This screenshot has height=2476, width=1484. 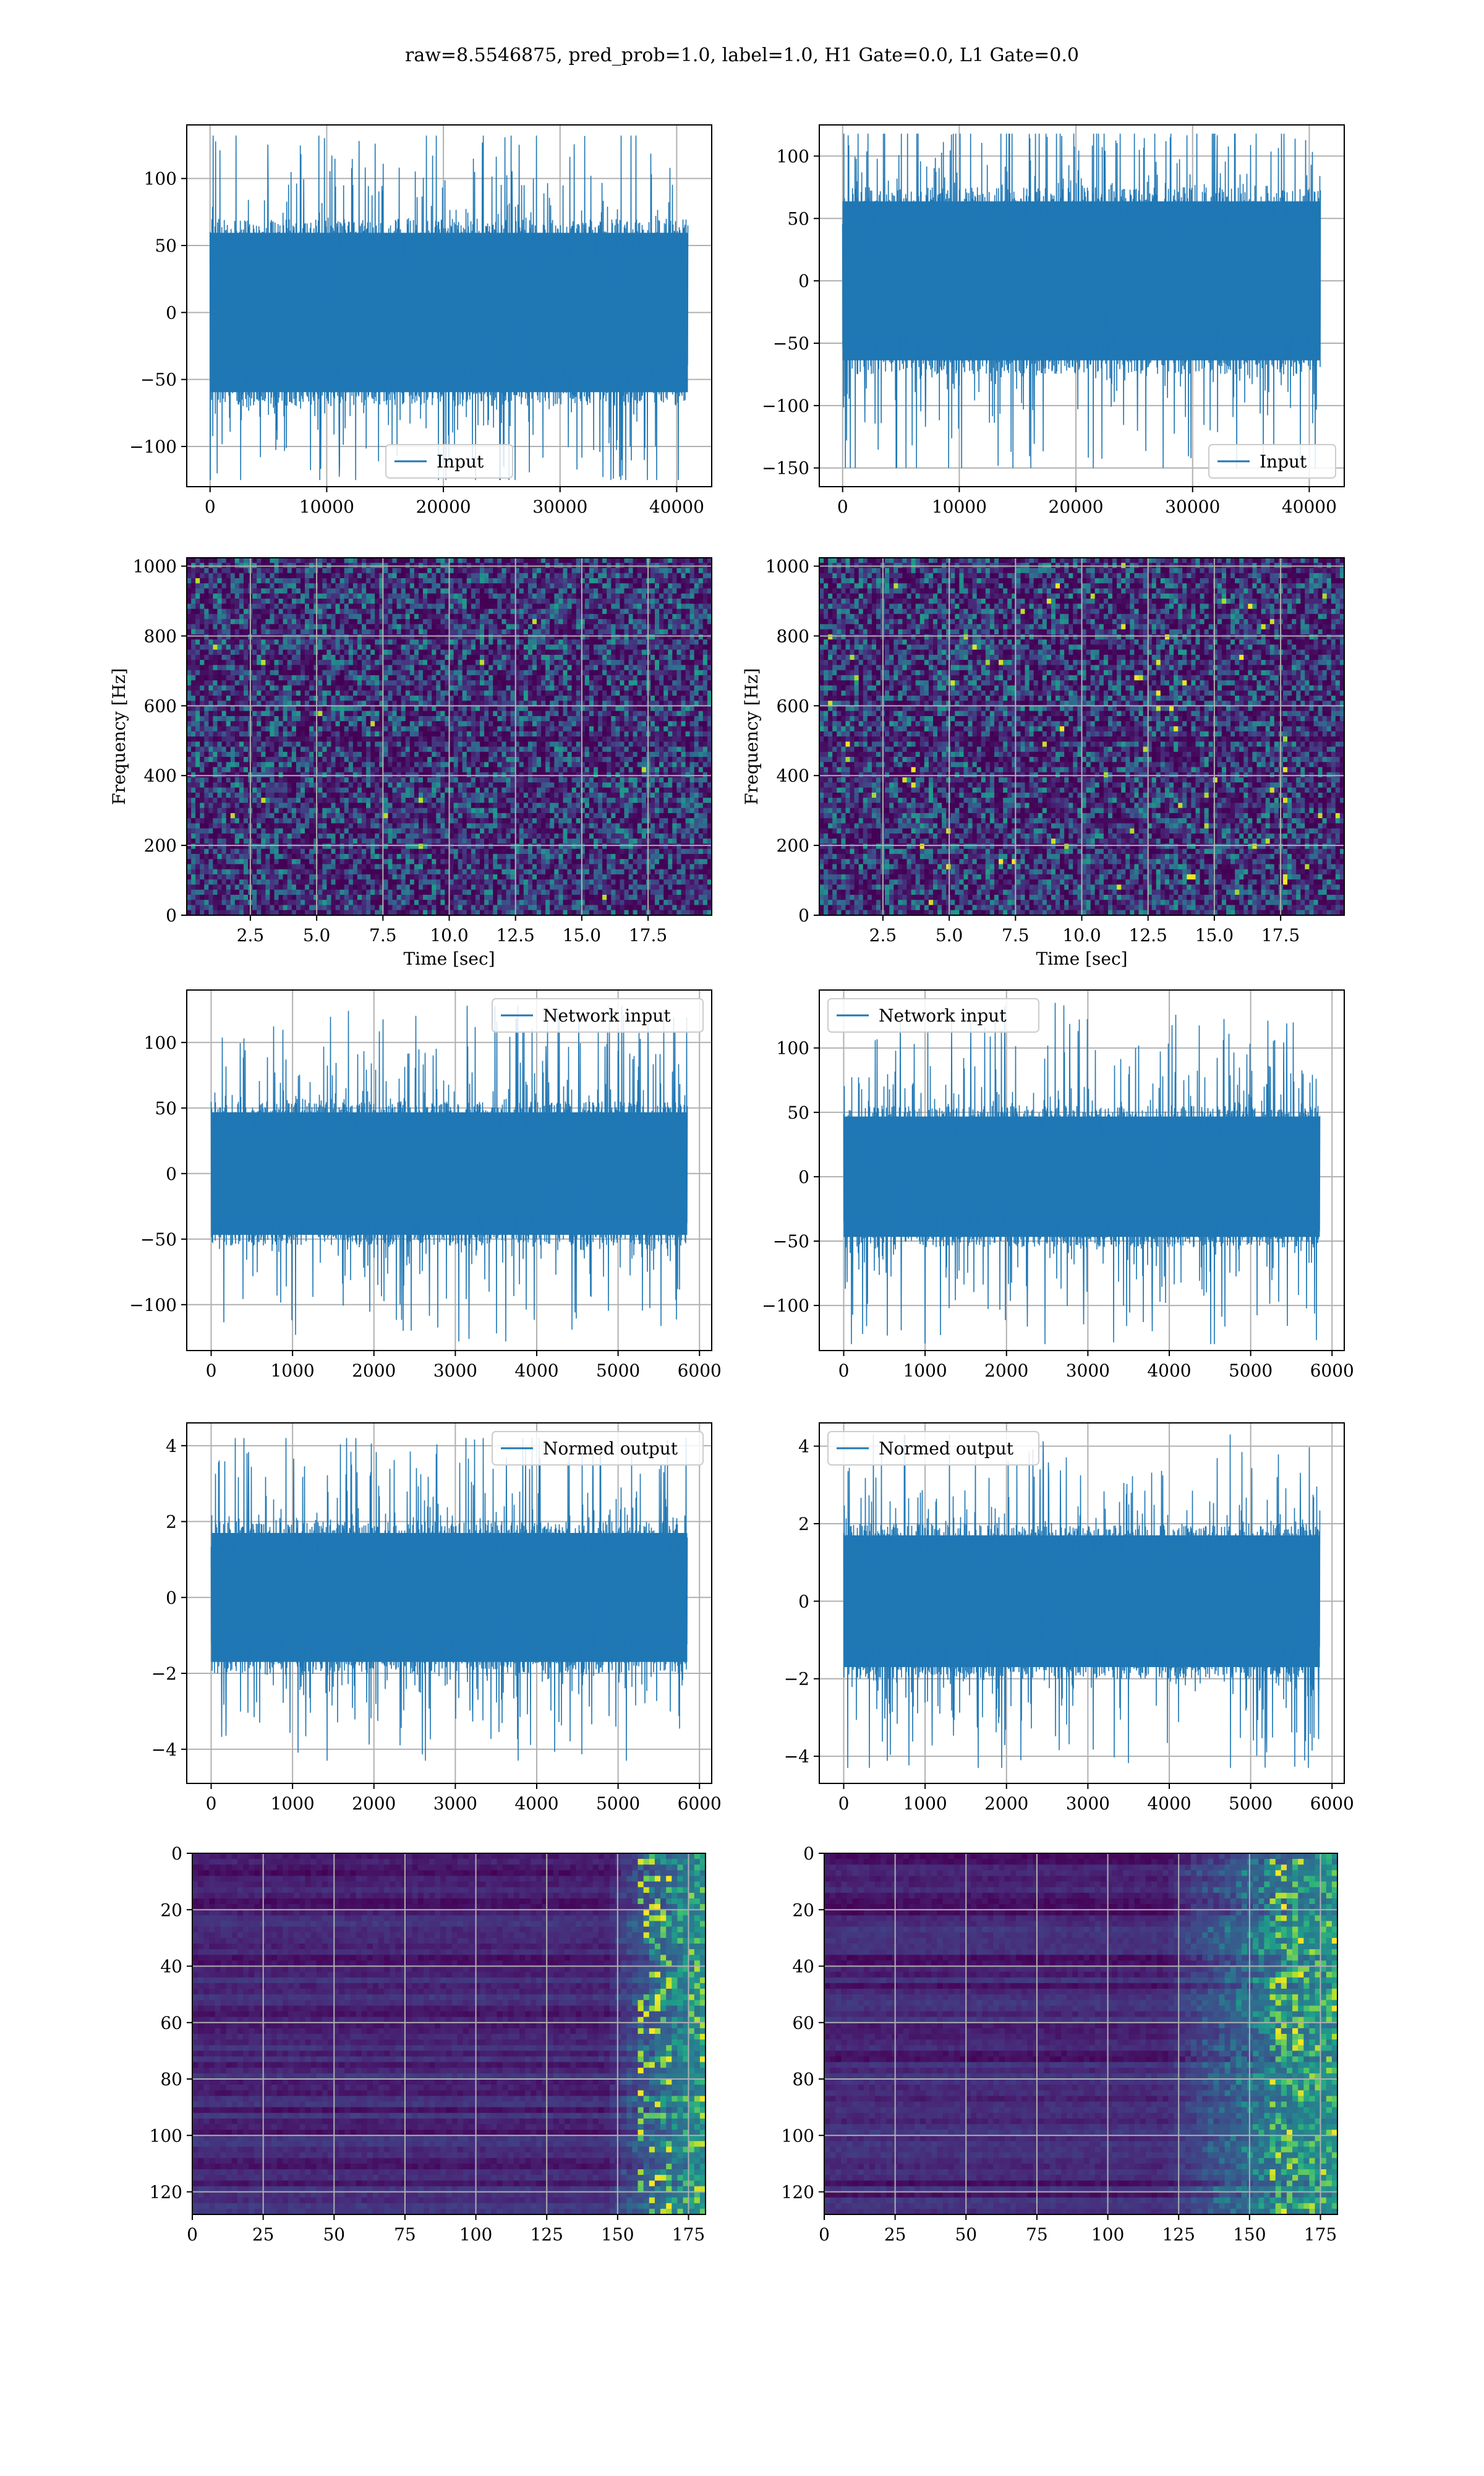 I want to click on legend-label: Input, so click(x=460, y=461).